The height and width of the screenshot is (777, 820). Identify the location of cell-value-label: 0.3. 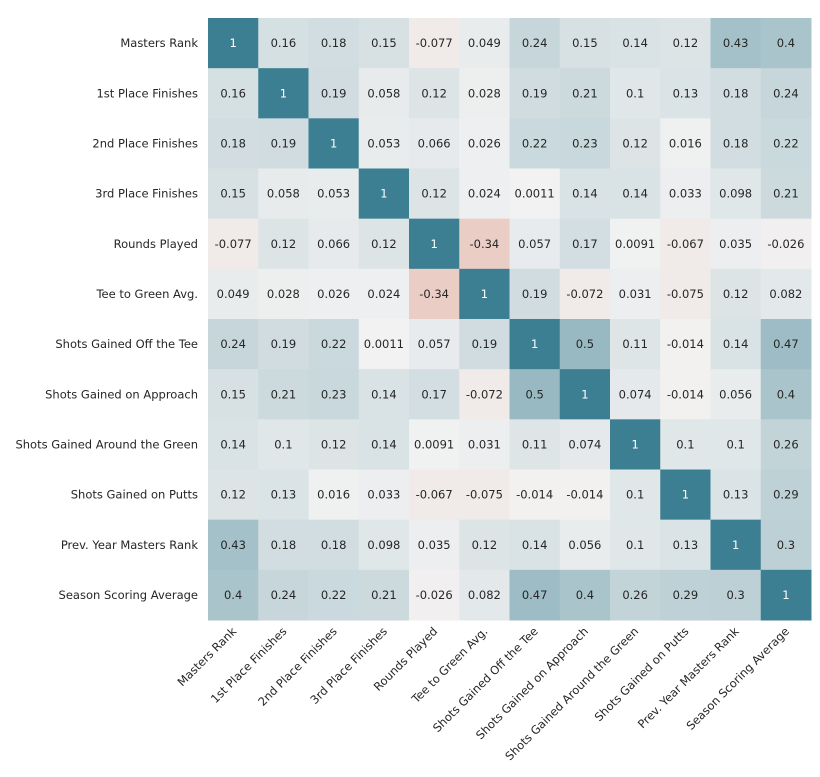
(786, 545).